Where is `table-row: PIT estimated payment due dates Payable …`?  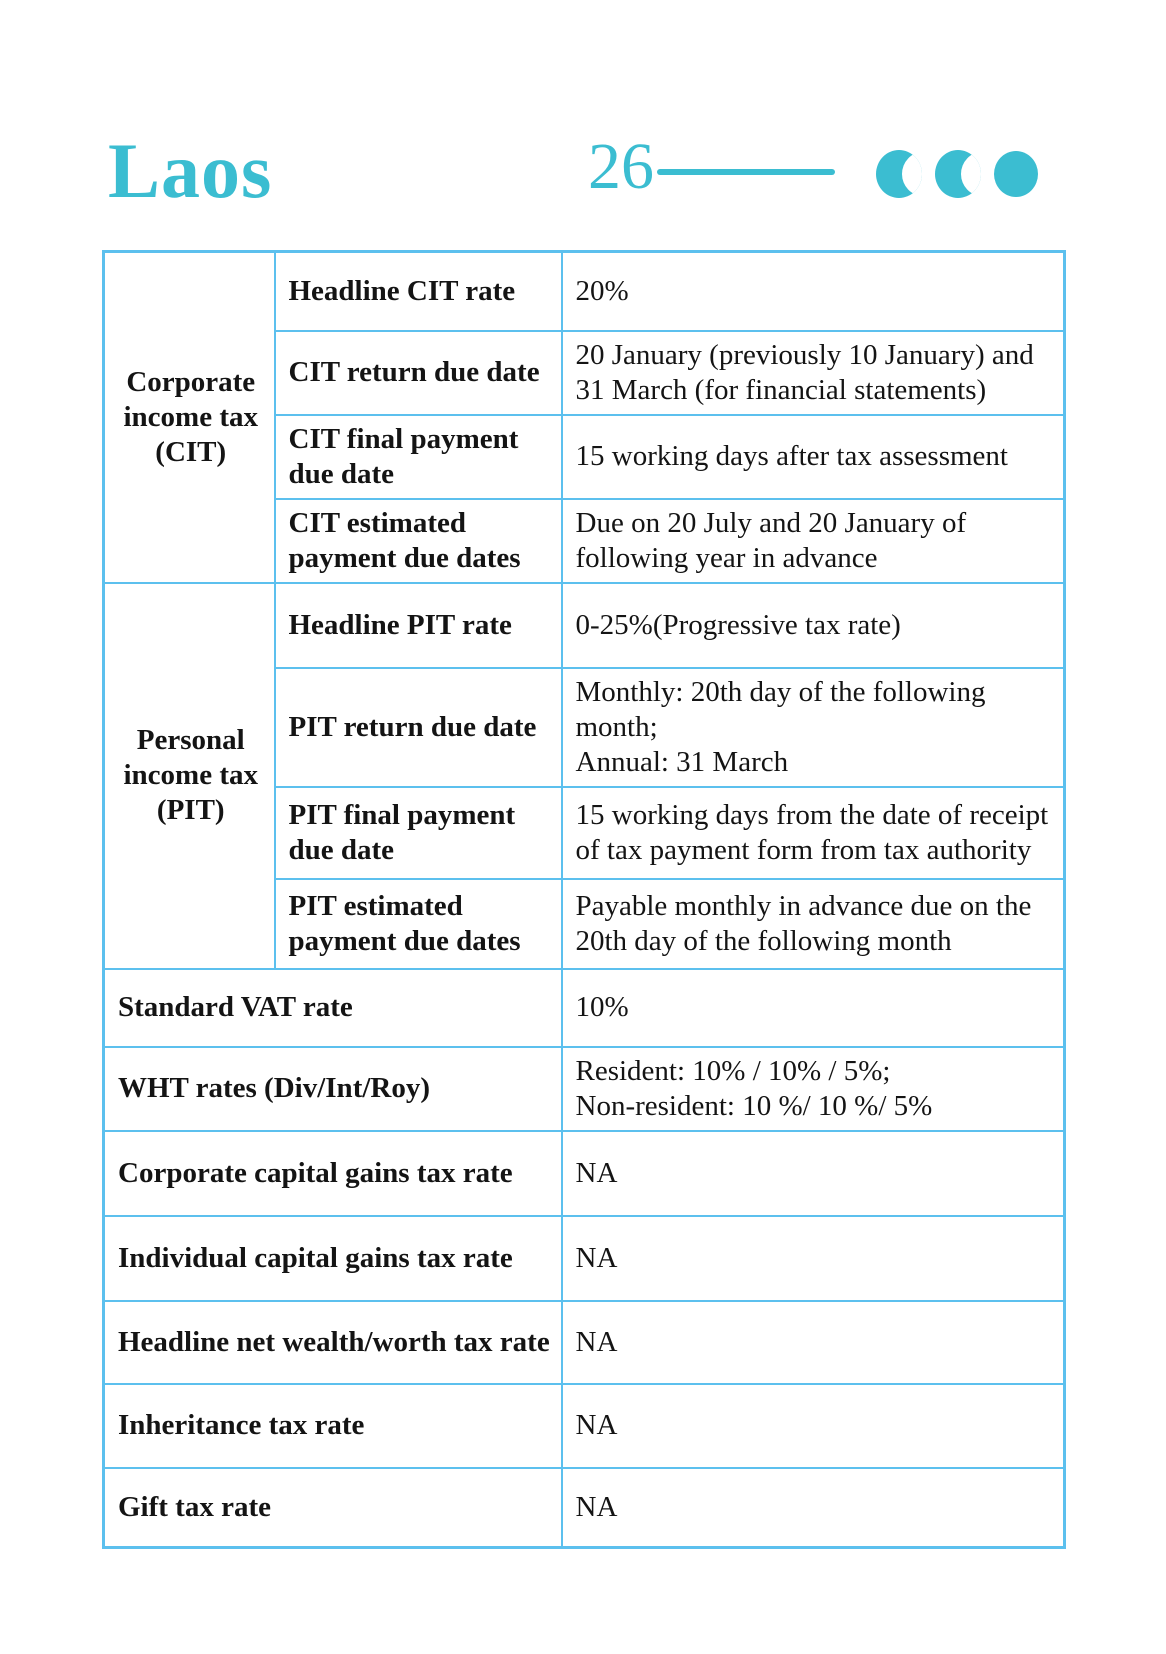
table-row: PIT estimated payment due dates Payable … is located at coordinates (585, 923).